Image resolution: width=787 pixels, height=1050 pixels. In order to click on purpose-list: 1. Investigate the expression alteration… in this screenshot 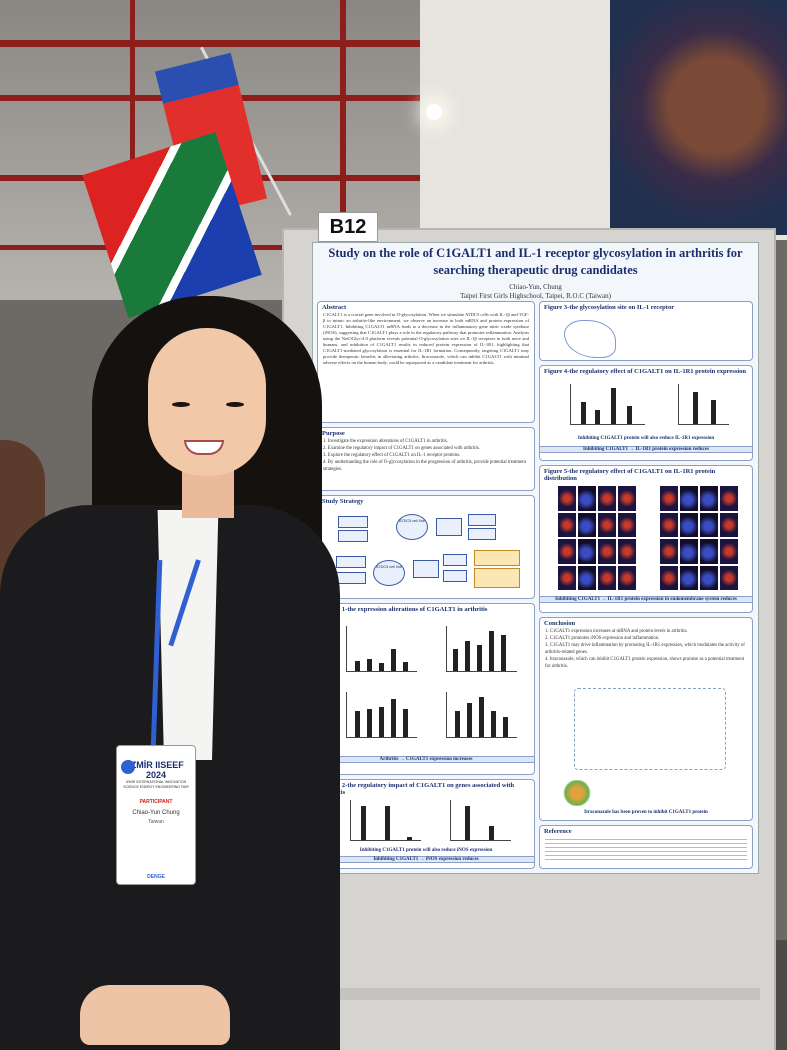, I will do `click(426, 455)`.